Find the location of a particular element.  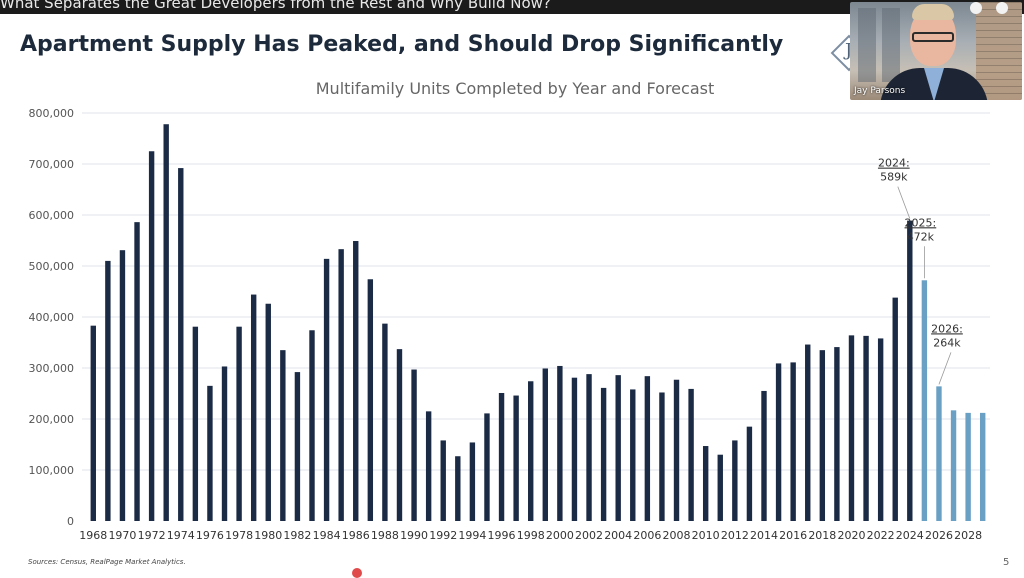

x-tick-label: 1978 is located at coordinates (239, 535).